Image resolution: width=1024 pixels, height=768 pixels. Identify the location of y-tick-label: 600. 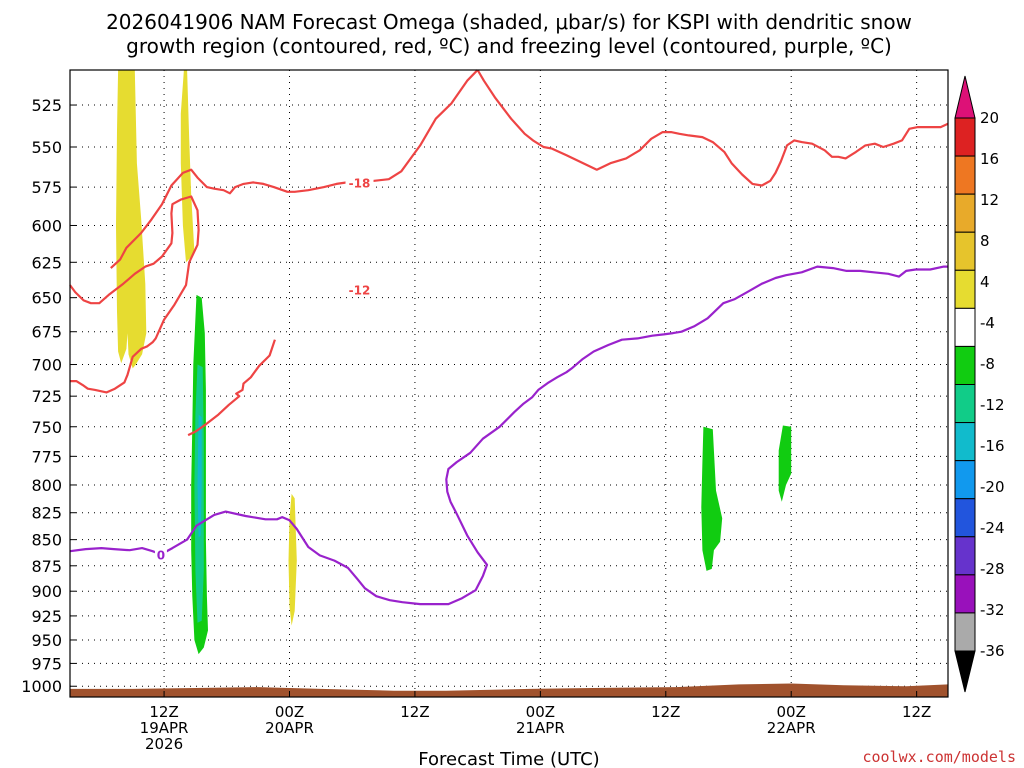
(46, 225).